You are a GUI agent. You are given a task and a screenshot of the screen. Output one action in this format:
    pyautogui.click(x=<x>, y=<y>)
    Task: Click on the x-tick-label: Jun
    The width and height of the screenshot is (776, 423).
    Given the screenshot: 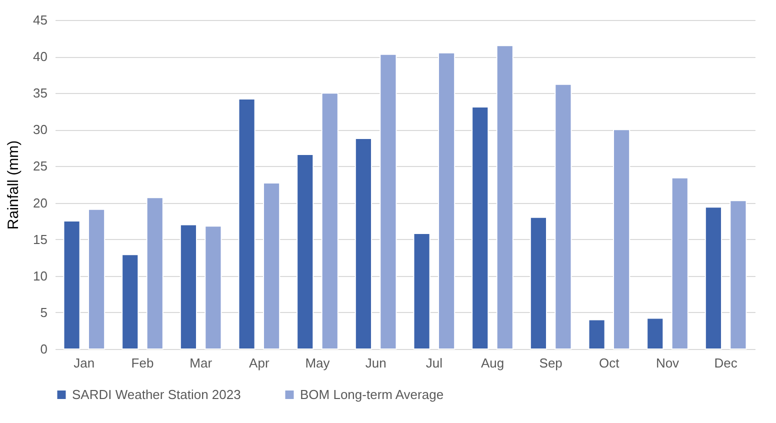 What is the action you would take?
    pyautogui.click(x=375, y=363)
    